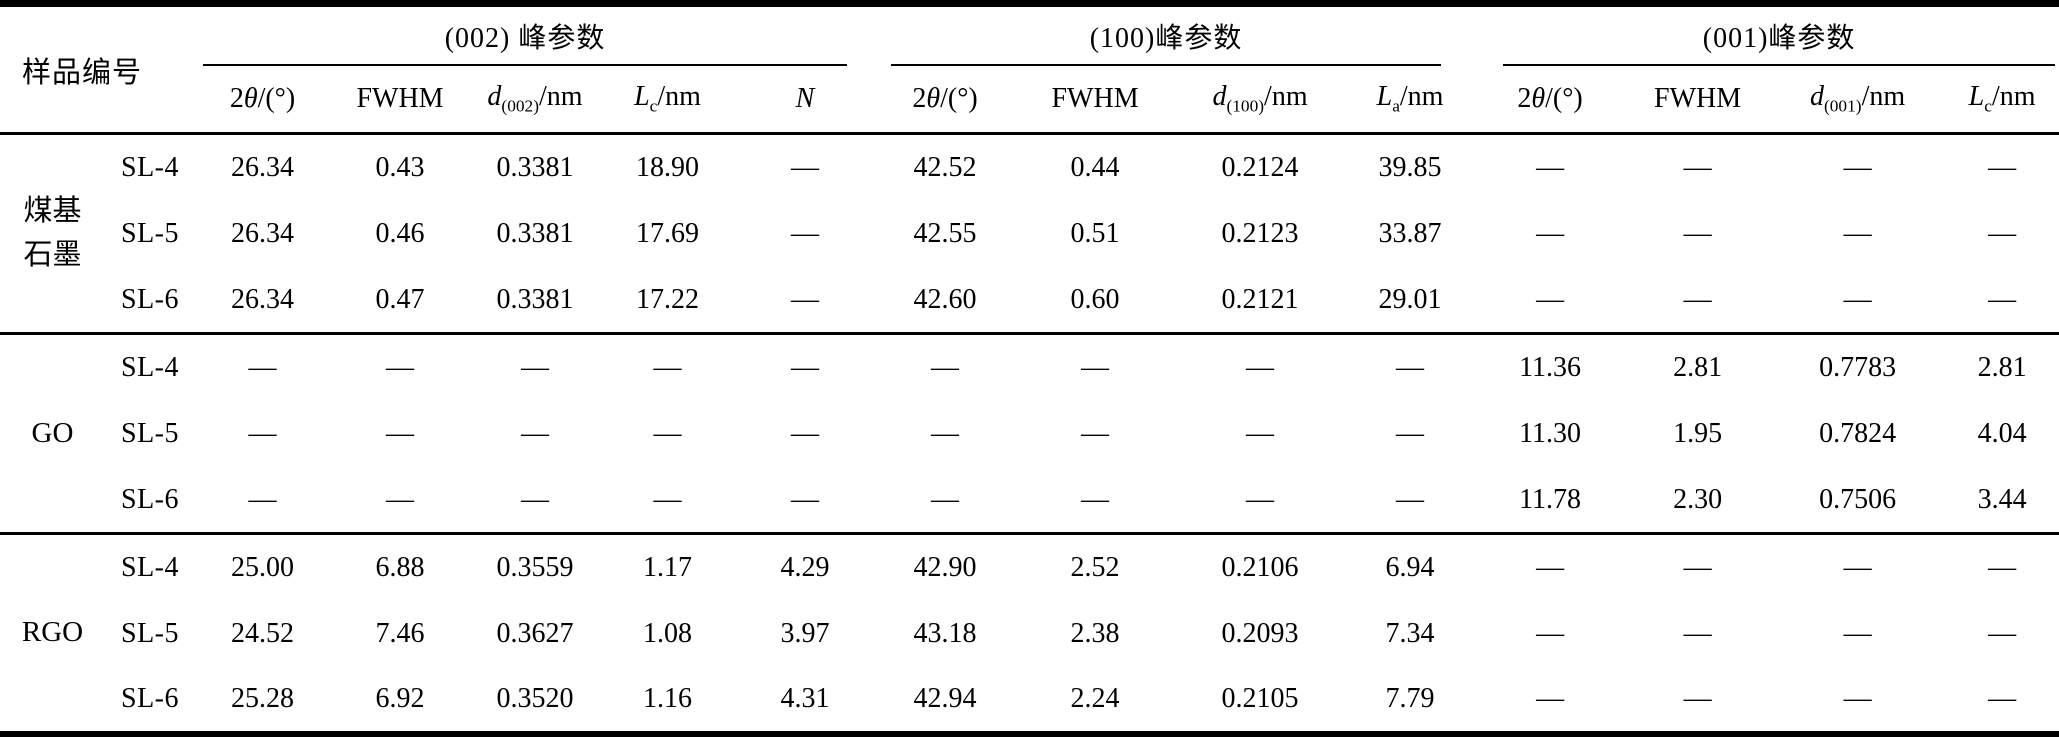 The image size is (2059, 737). I want to click on data-cell: 2.24, so click(1095, 699).